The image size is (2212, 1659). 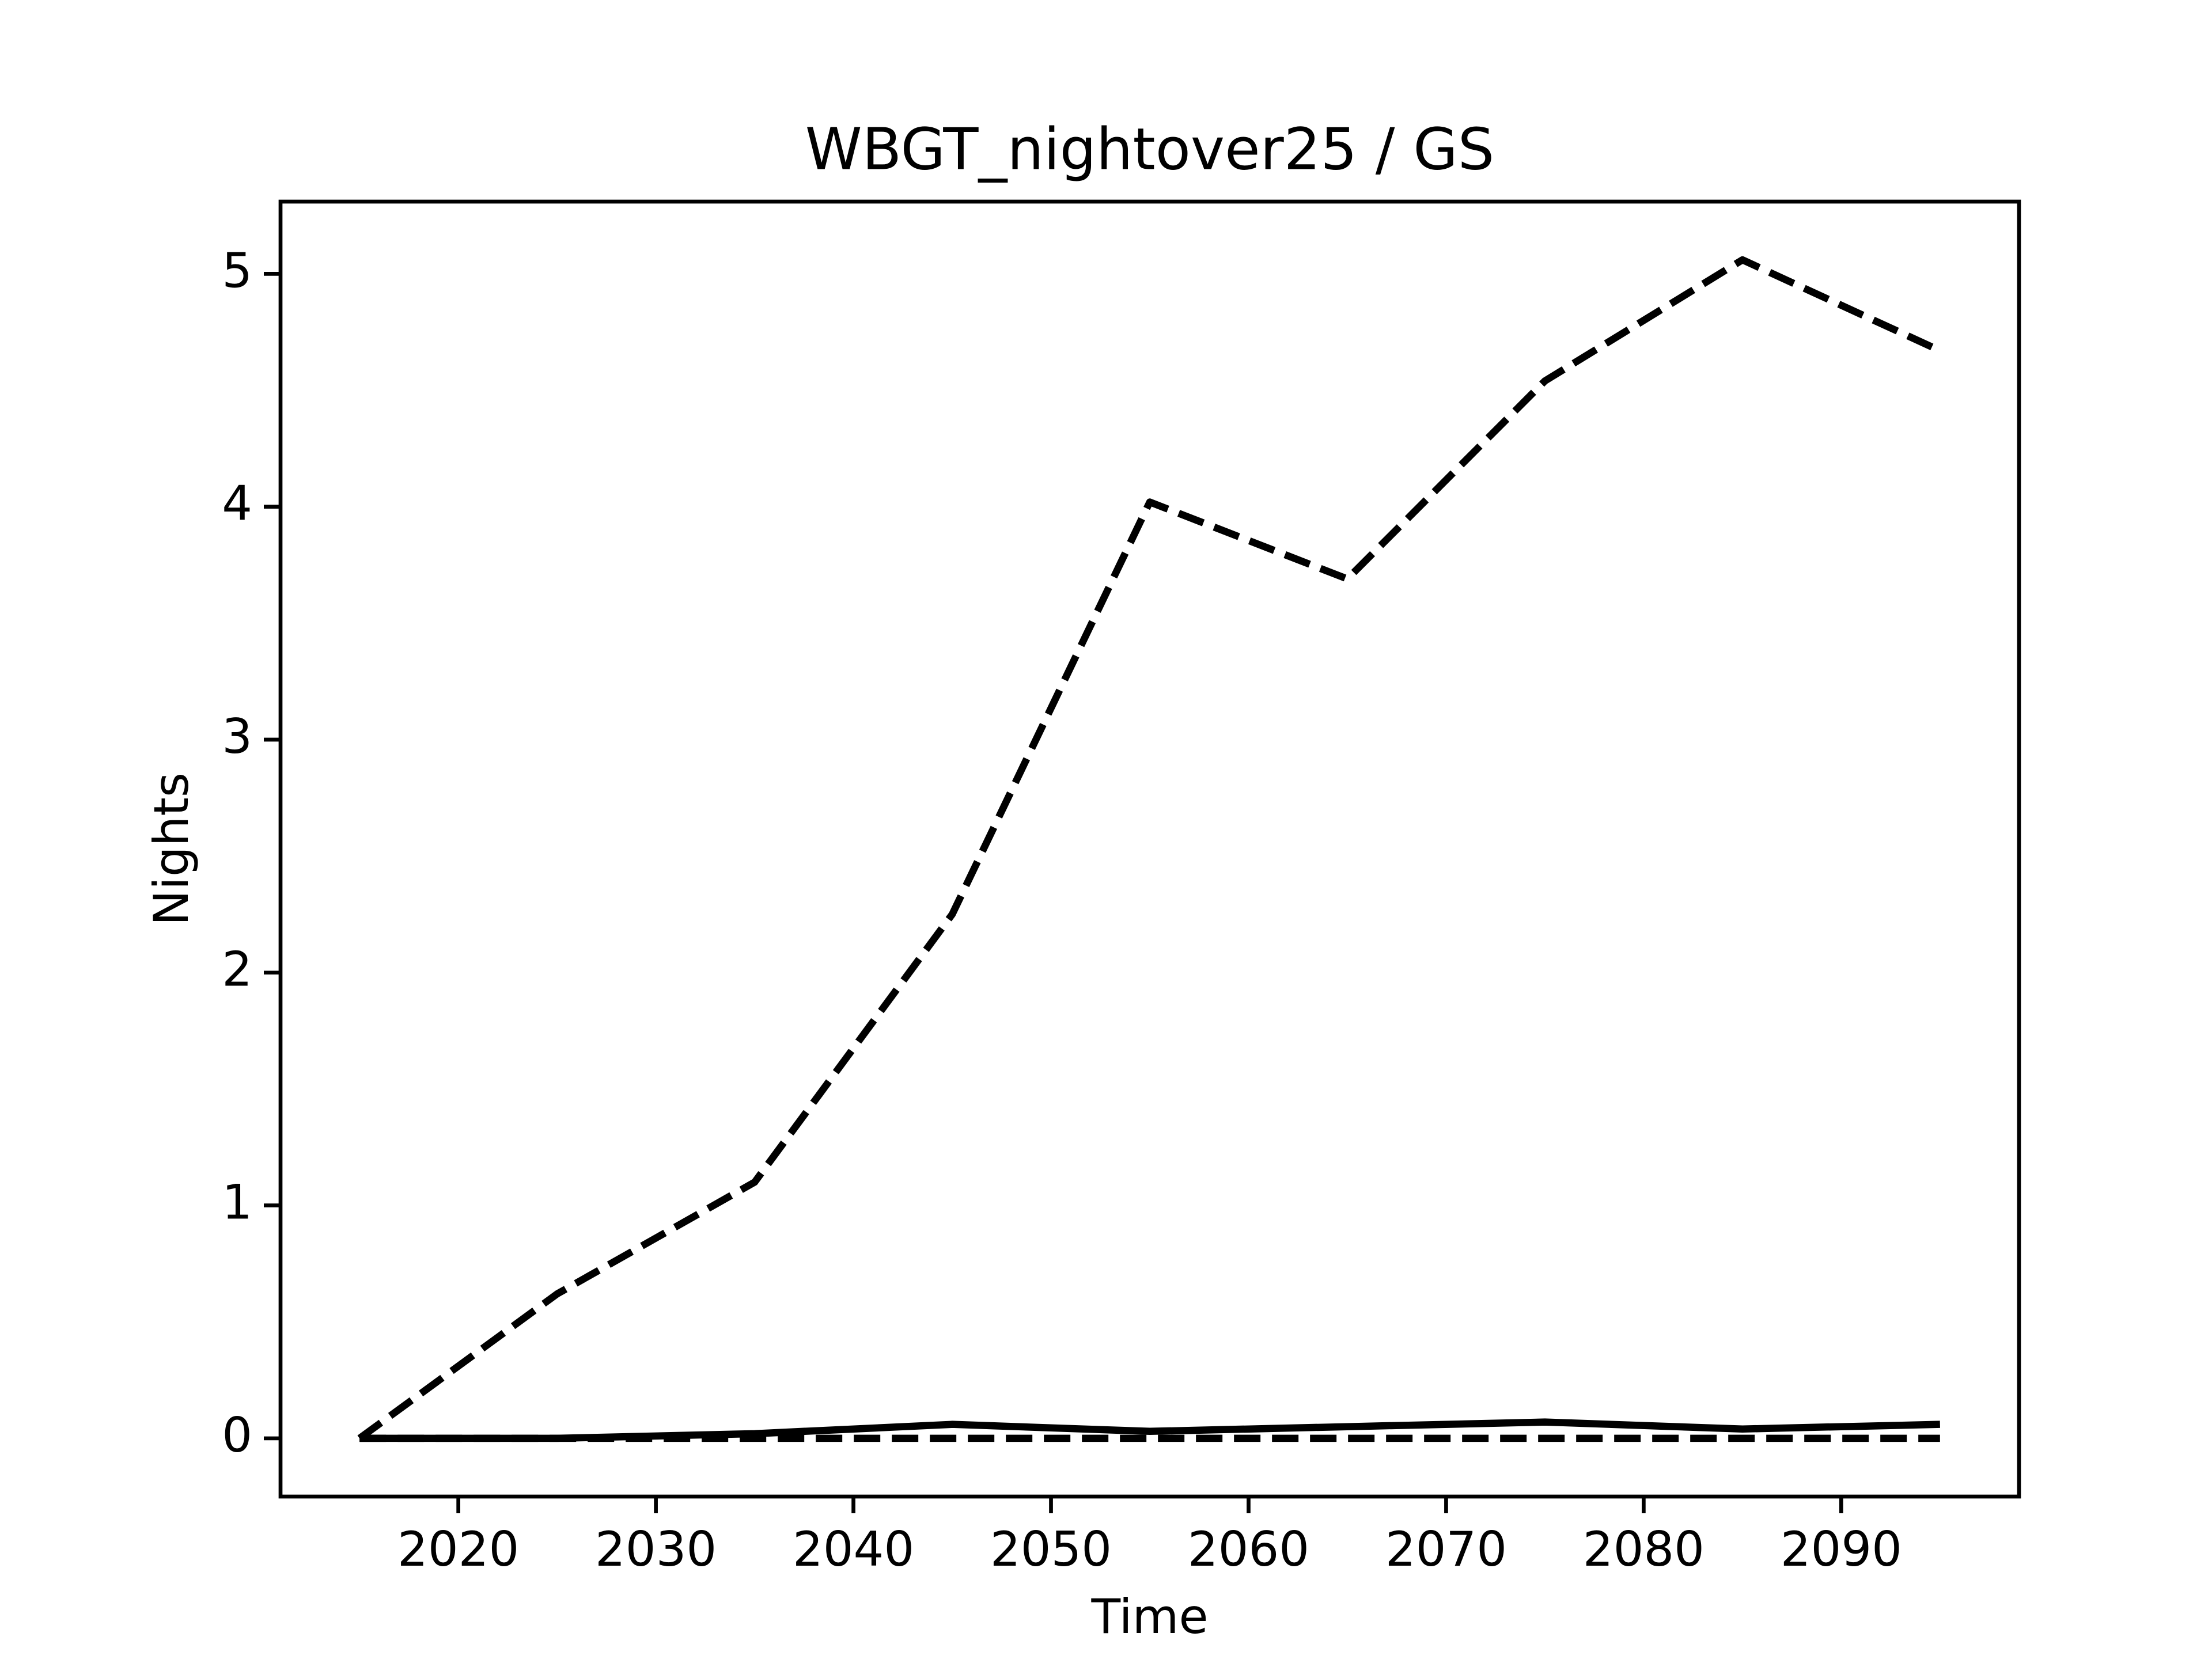 I want to click on x-tick-label: 2060, so click(x=1248, y=1549).